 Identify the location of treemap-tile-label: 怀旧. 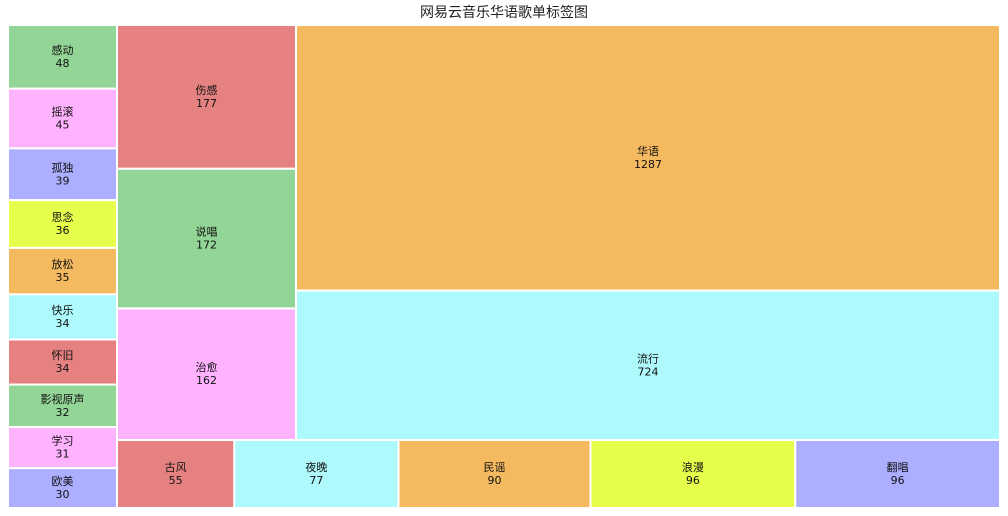
(63, 355).